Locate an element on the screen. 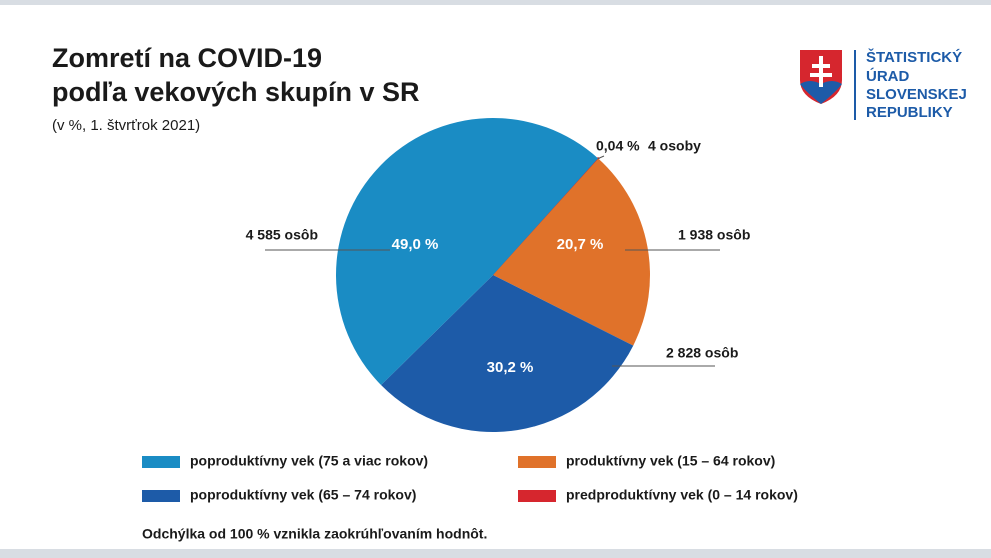  chart-title: Zomretí na COVID-19 is located at coordinates (187, 58).